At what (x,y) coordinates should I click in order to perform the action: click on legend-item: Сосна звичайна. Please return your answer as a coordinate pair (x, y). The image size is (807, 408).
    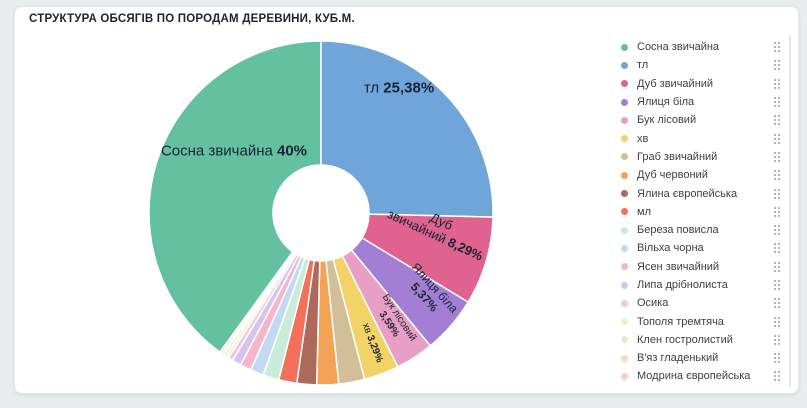
    Looking at the image, I should click on (701, 47).